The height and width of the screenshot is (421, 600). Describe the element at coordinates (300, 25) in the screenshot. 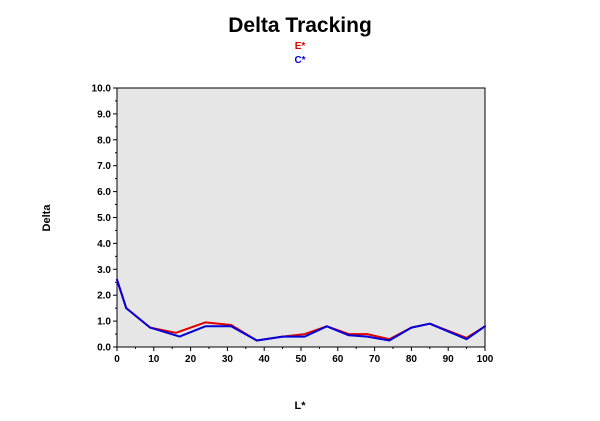

I see `chart-title: Delta Tracking` at that location.